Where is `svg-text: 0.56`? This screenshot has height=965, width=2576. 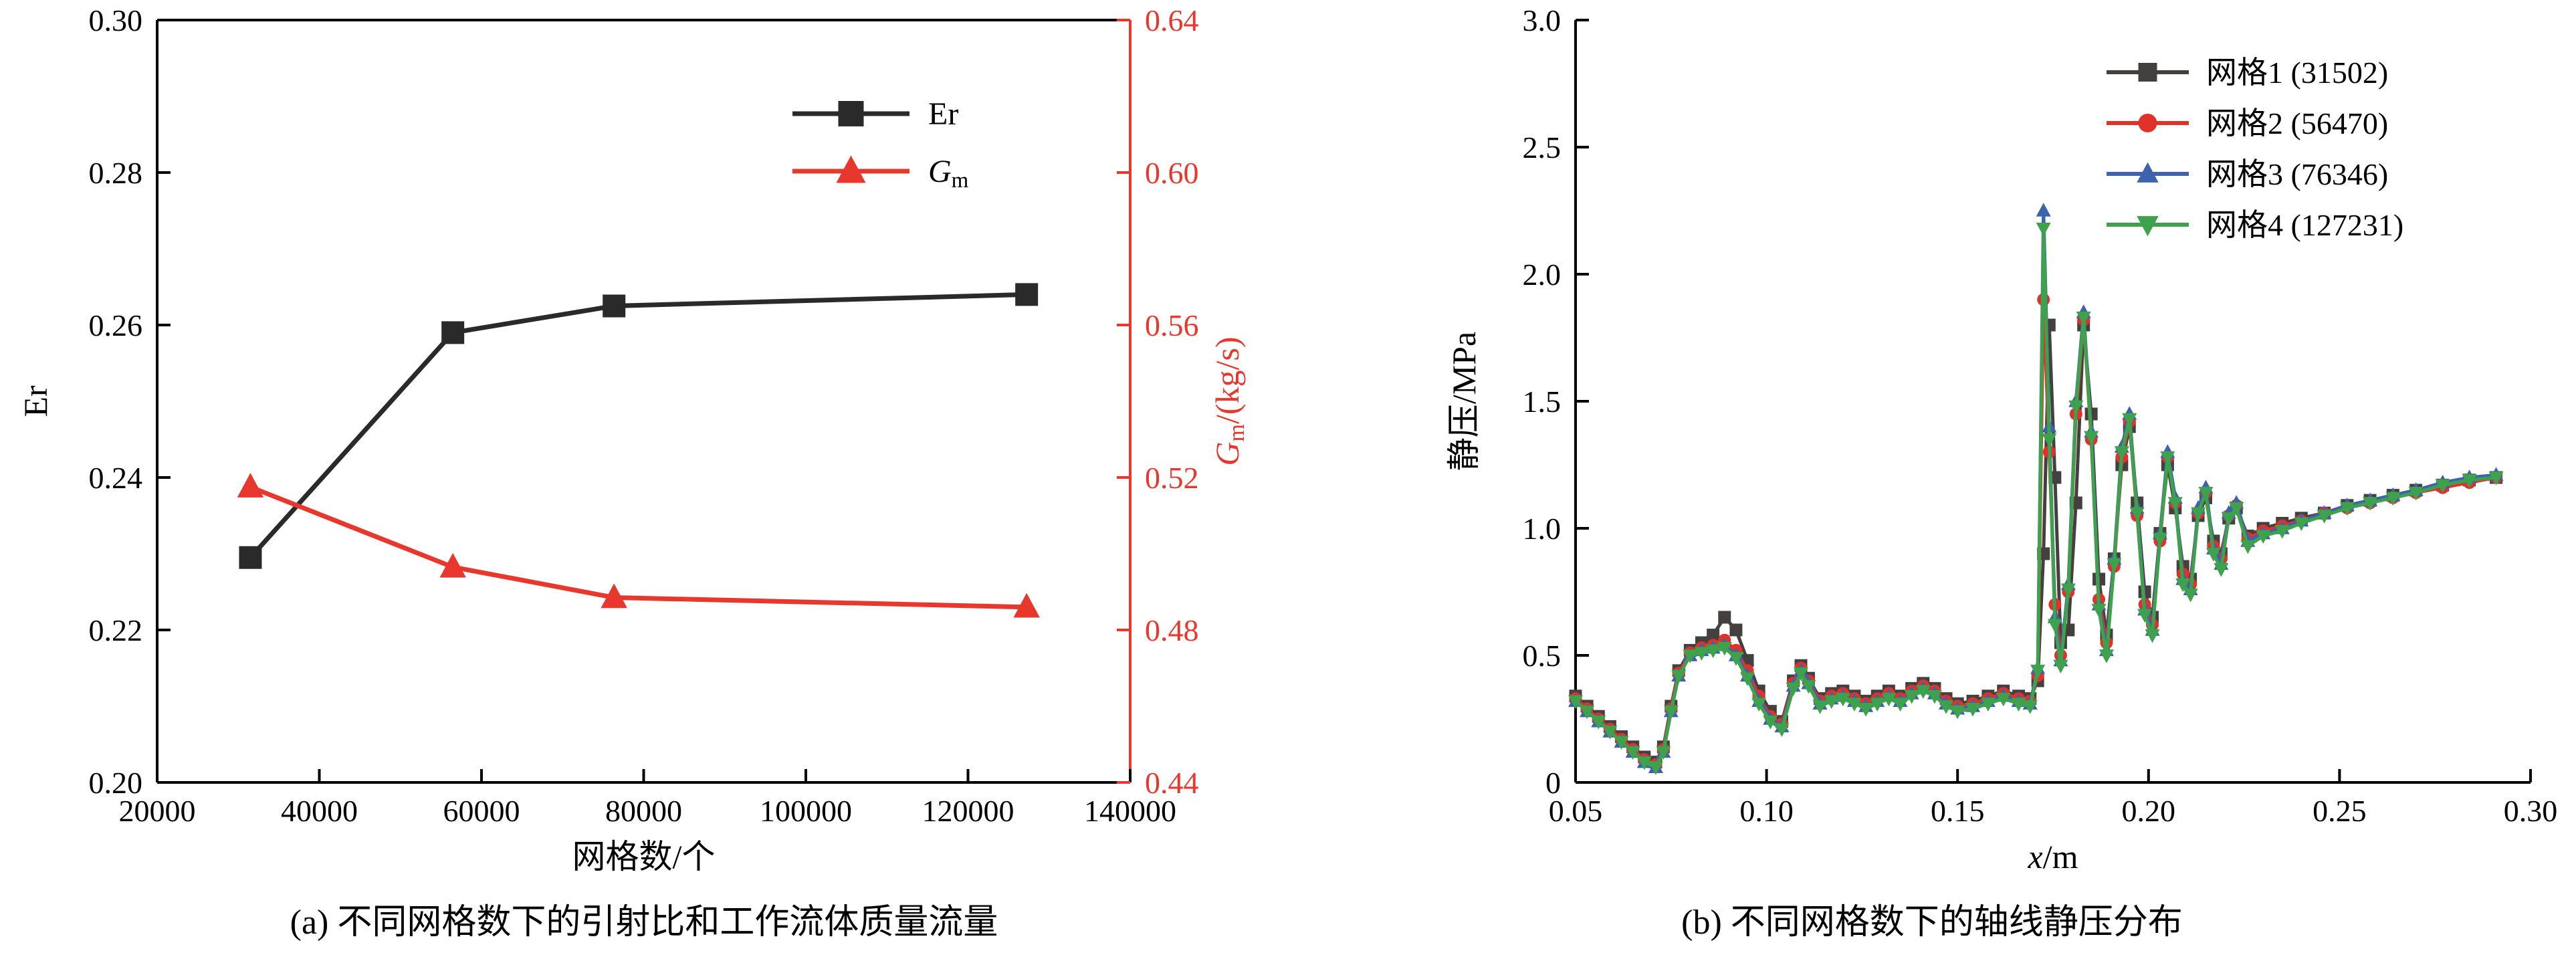 svg-text: 0.56 is located at coordinates (1172, 325).